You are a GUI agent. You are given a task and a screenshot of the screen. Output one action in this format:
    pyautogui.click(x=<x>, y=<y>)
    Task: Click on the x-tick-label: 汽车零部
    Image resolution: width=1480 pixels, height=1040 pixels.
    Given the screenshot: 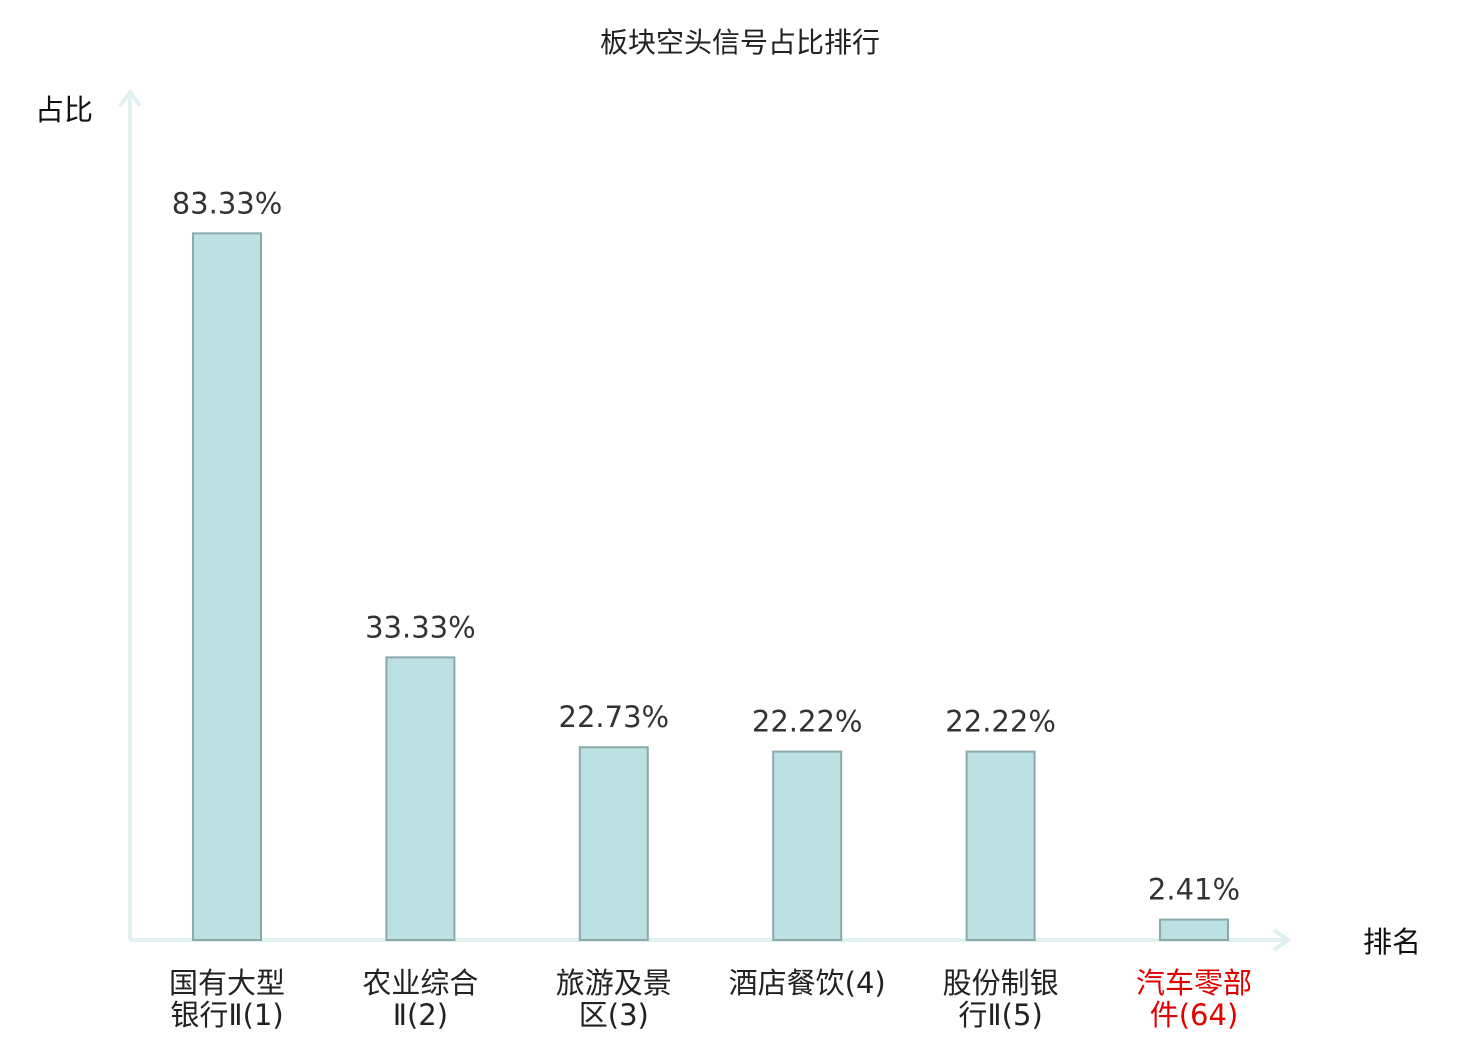 What is the action you would take?
    pyautogui.click(x=1194, y=983)
    